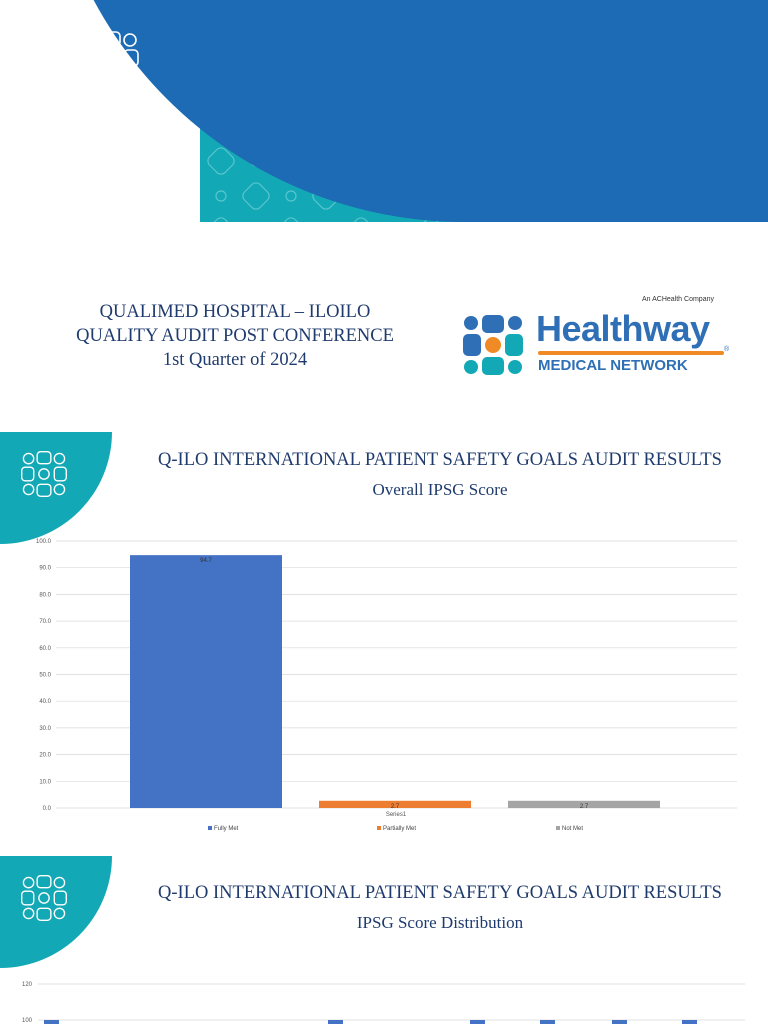  Describe the element at coordinates (383, 1003) in the screenshot. I see `ipsg-distribution-chart: 100 120` at that location.